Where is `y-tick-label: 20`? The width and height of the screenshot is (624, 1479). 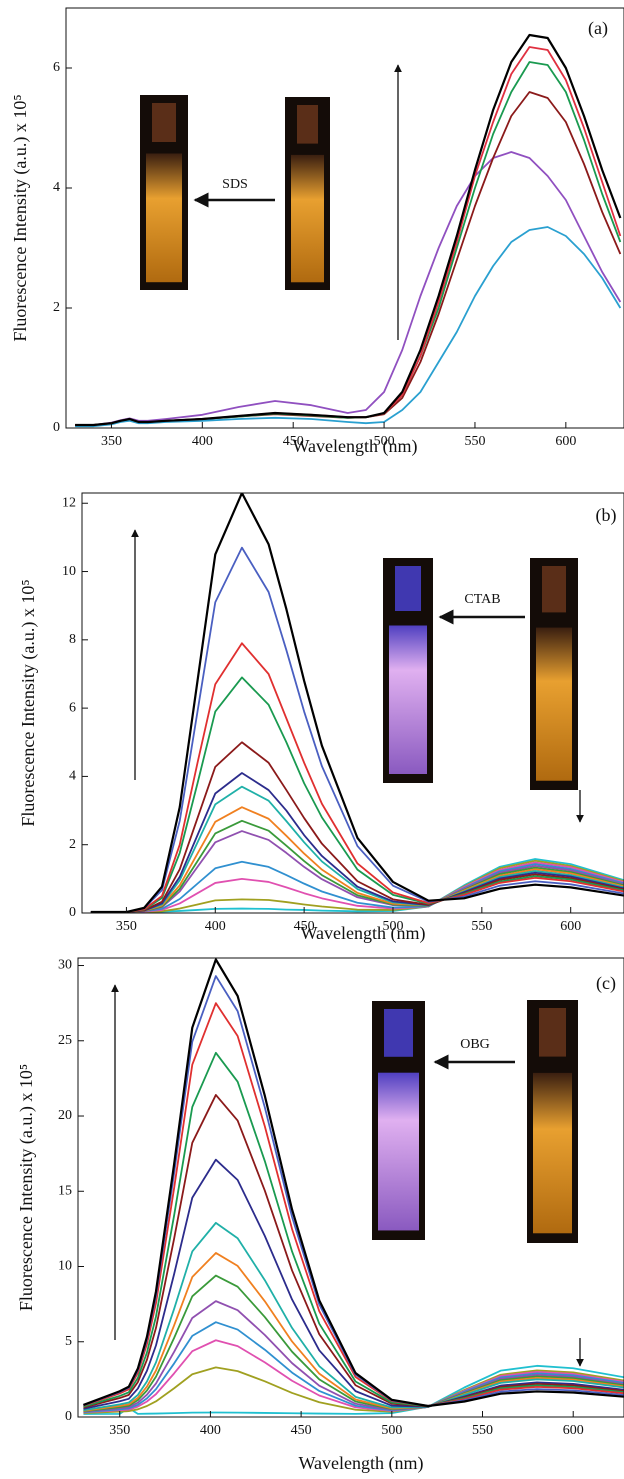 y-tick-label: 20 is located at coordinates (65, 1115).